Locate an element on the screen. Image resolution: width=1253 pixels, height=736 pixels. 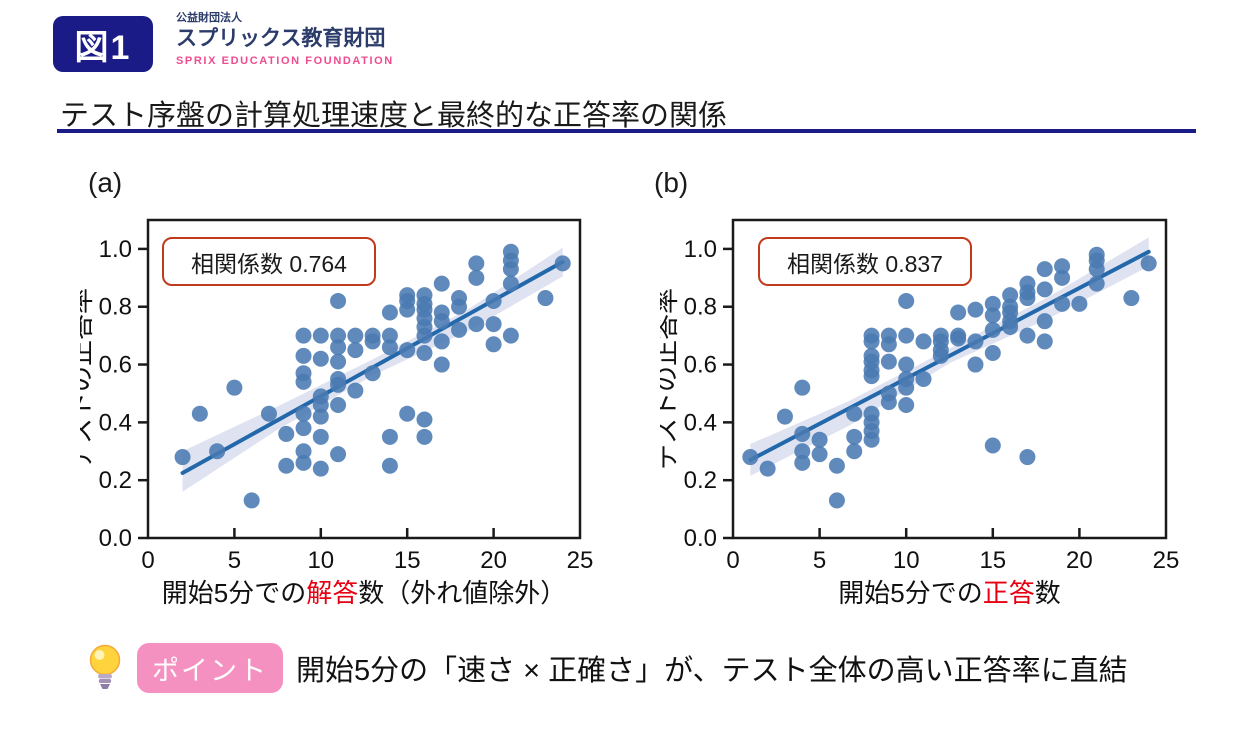
regression-line is located at coordinates (949, 355).